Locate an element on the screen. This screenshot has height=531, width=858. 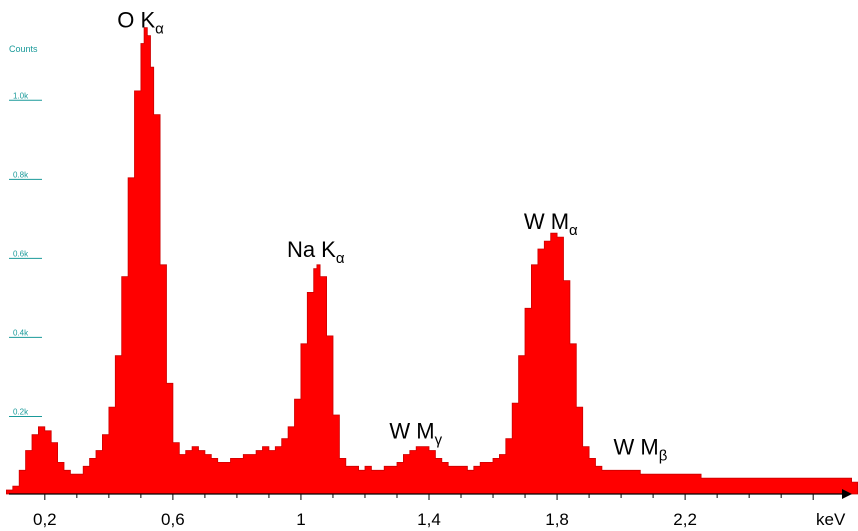
y-tick-label: 0.2k is located at coordinates (21, 411).